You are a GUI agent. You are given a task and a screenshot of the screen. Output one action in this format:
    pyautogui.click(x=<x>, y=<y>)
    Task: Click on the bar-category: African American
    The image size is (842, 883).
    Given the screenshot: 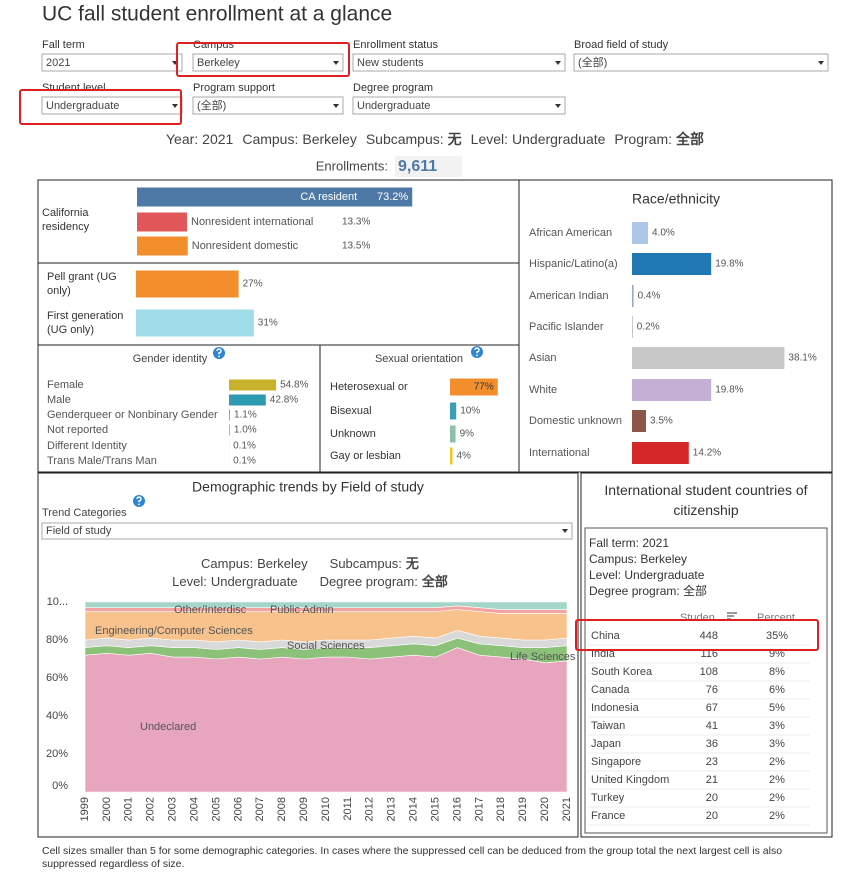 What is the action you would take?
    pyautogui.click(x=570, y=233)
    